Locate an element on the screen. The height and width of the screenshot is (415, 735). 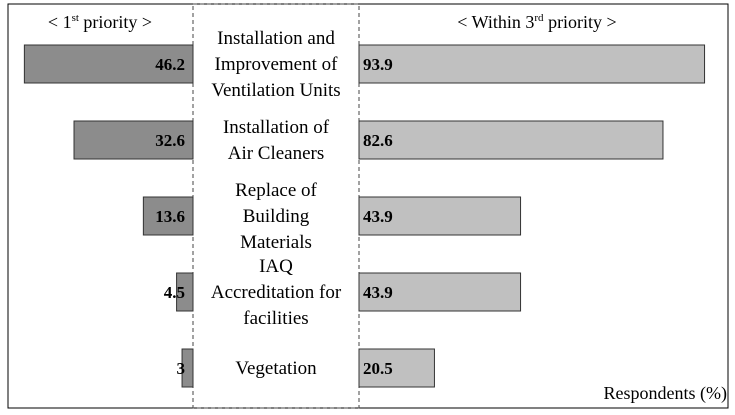
series-header-1: < 1st priority > is located at coordinates (100, 22).